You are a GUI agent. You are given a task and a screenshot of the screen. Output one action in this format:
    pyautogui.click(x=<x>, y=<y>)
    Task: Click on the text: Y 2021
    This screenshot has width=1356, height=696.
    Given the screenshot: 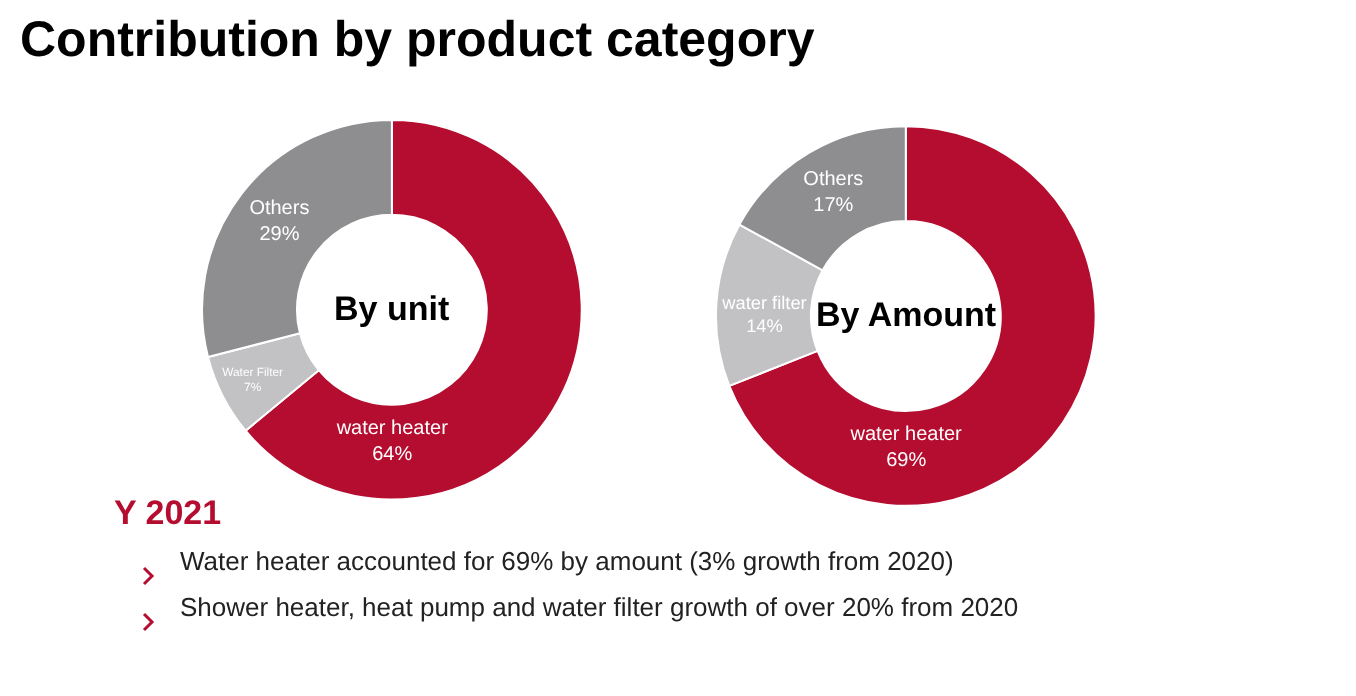 What is the action you would take?
    pyautogui.click(x=168, y=513)
    